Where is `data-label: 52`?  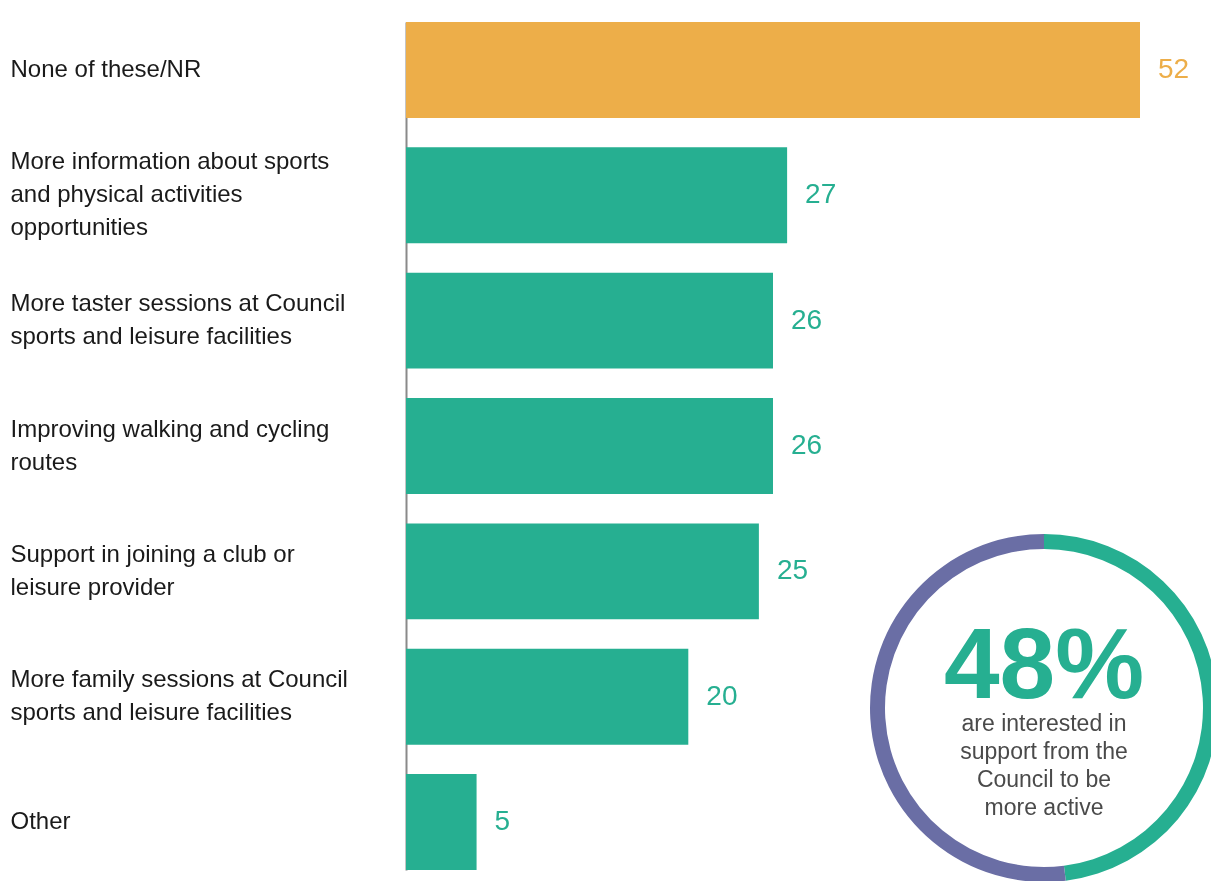 data-label: 52 is located at coordinates (1174, 68).